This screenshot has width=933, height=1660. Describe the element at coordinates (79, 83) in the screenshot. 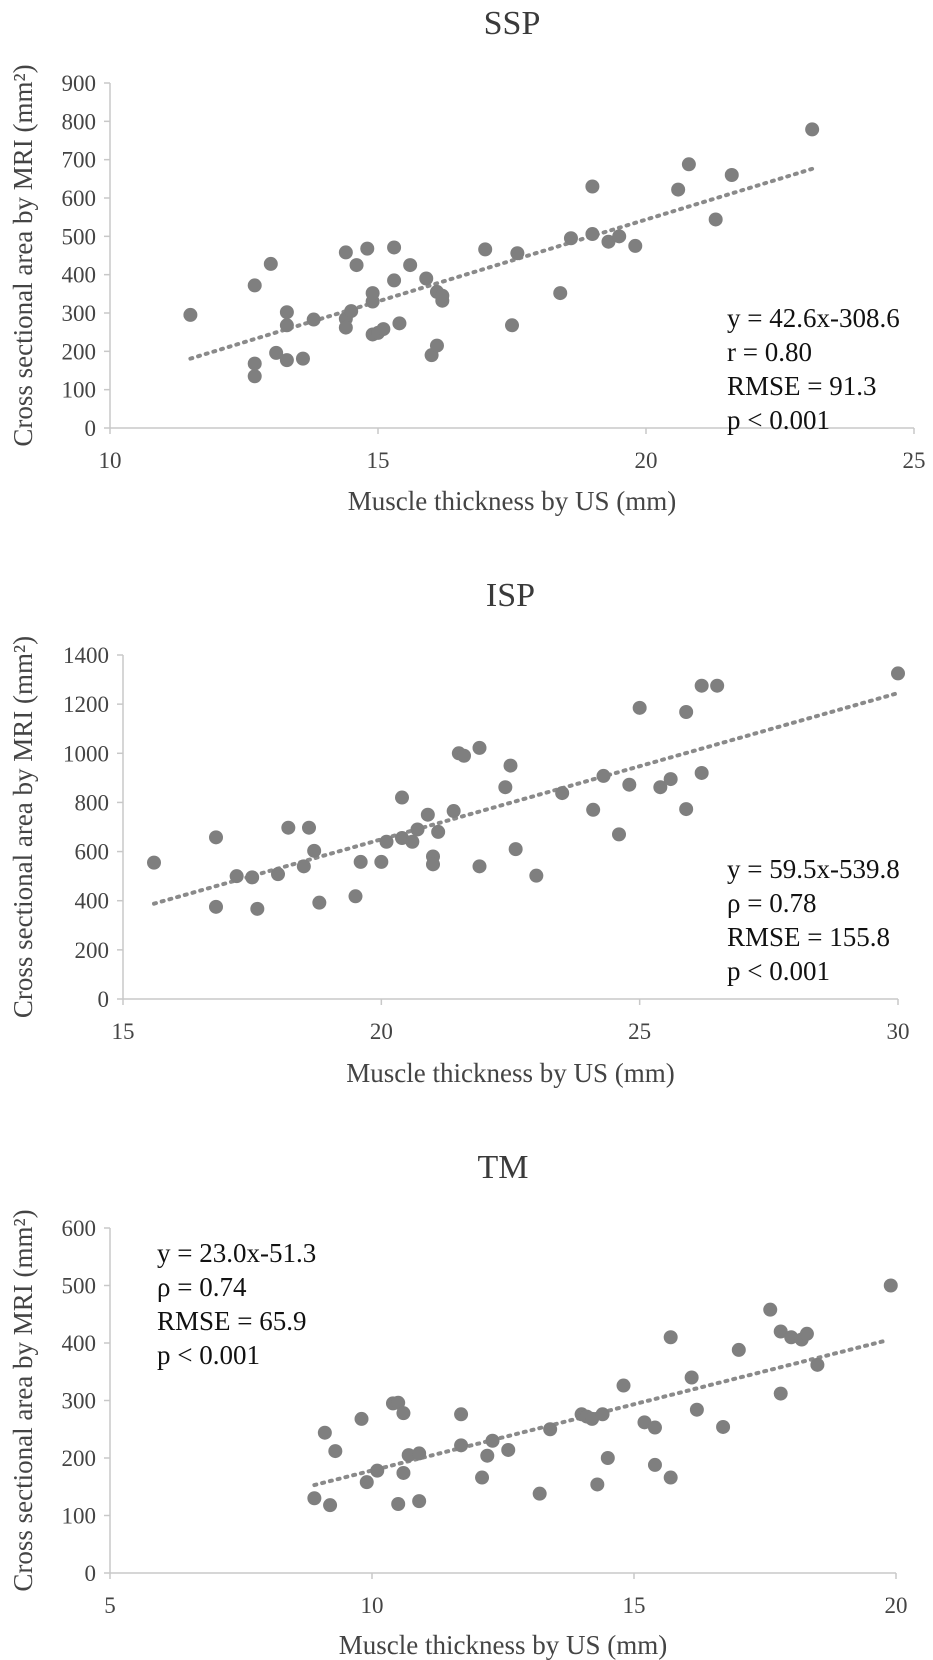

I see `y-tick-label: 900` at that location.